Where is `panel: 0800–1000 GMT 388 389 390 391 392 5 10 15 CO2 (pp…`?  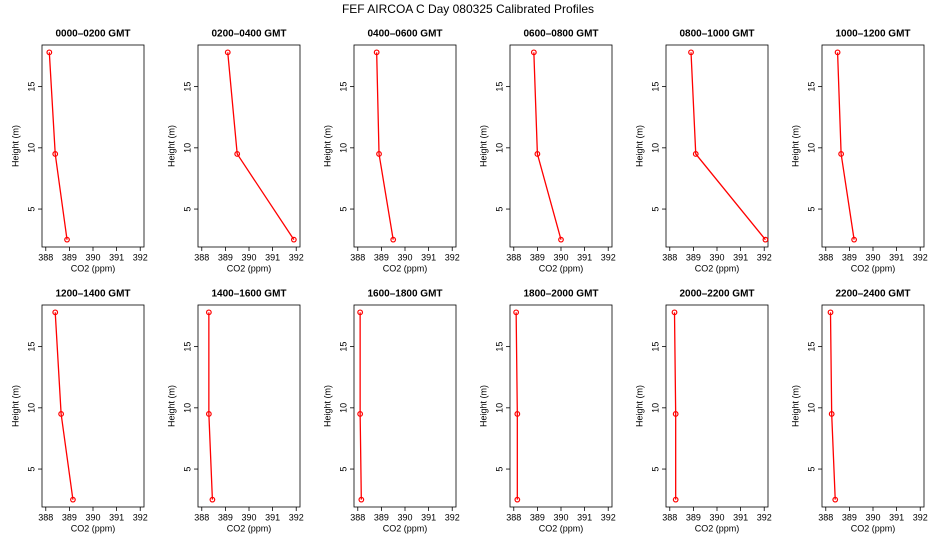 panel: 0800–1000 GMT 388 389 390 391 392 5 10 15 CO2 (pp… is located at coordinates (702, 151).